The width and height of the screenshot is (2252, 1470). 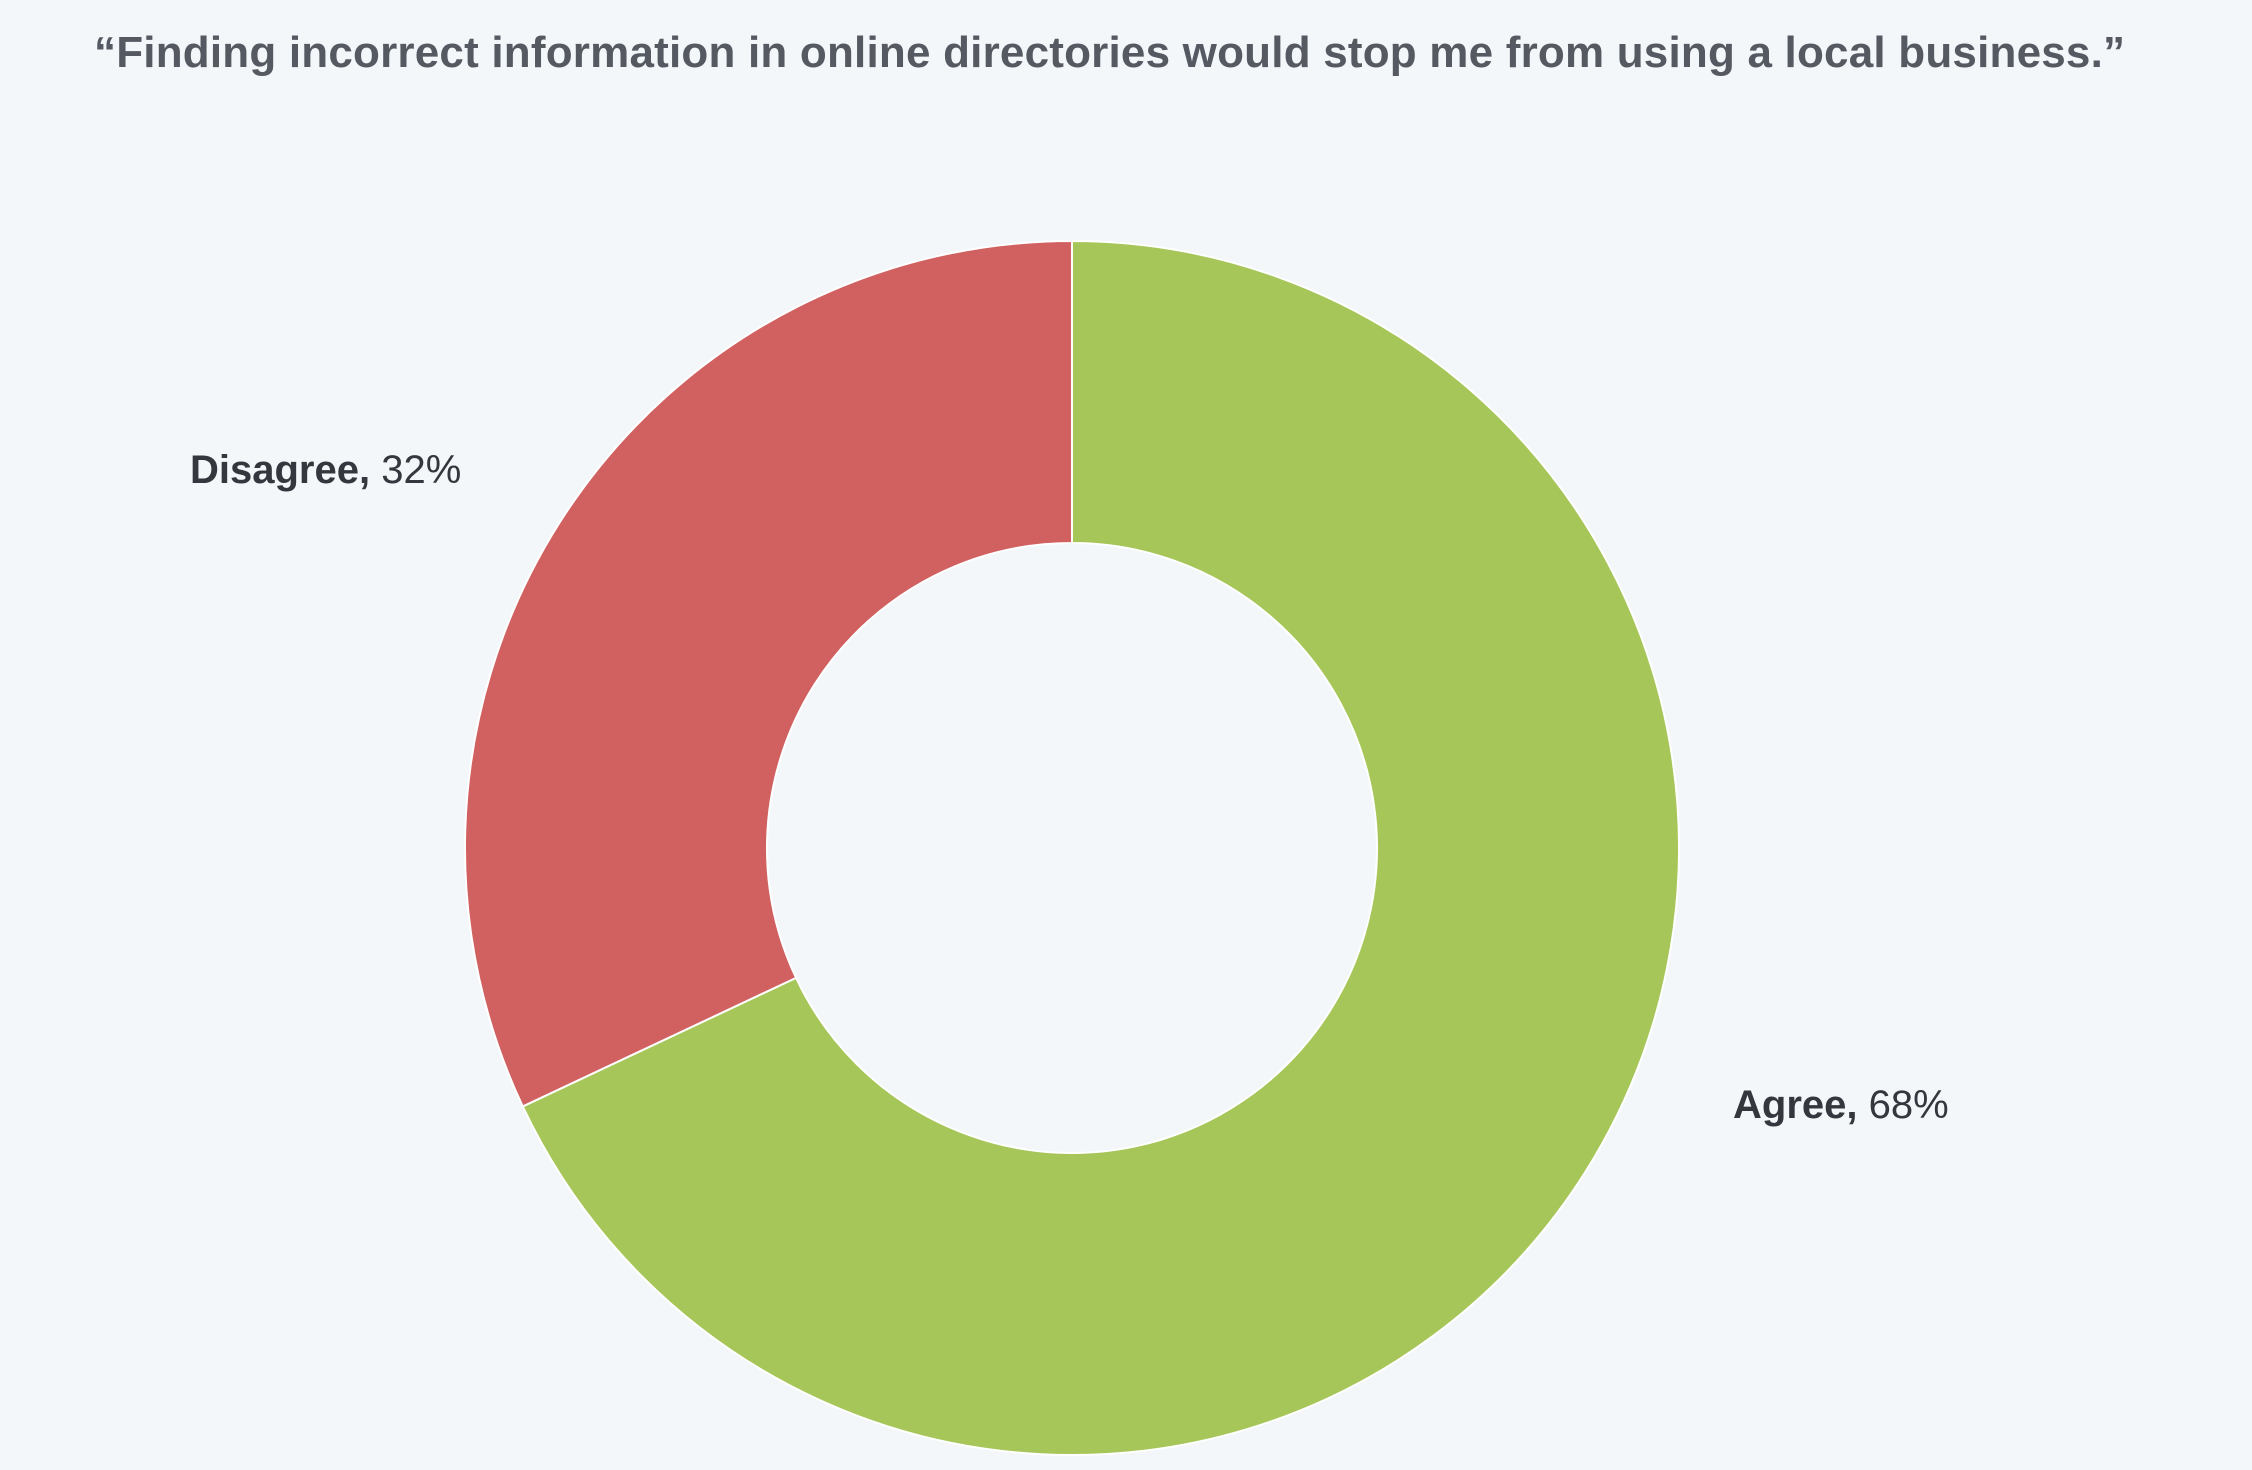 What do you see at coordinates (415, 470) in the screenshot?
I see `data-label-value: 32%` at bounding box center [415, 470].